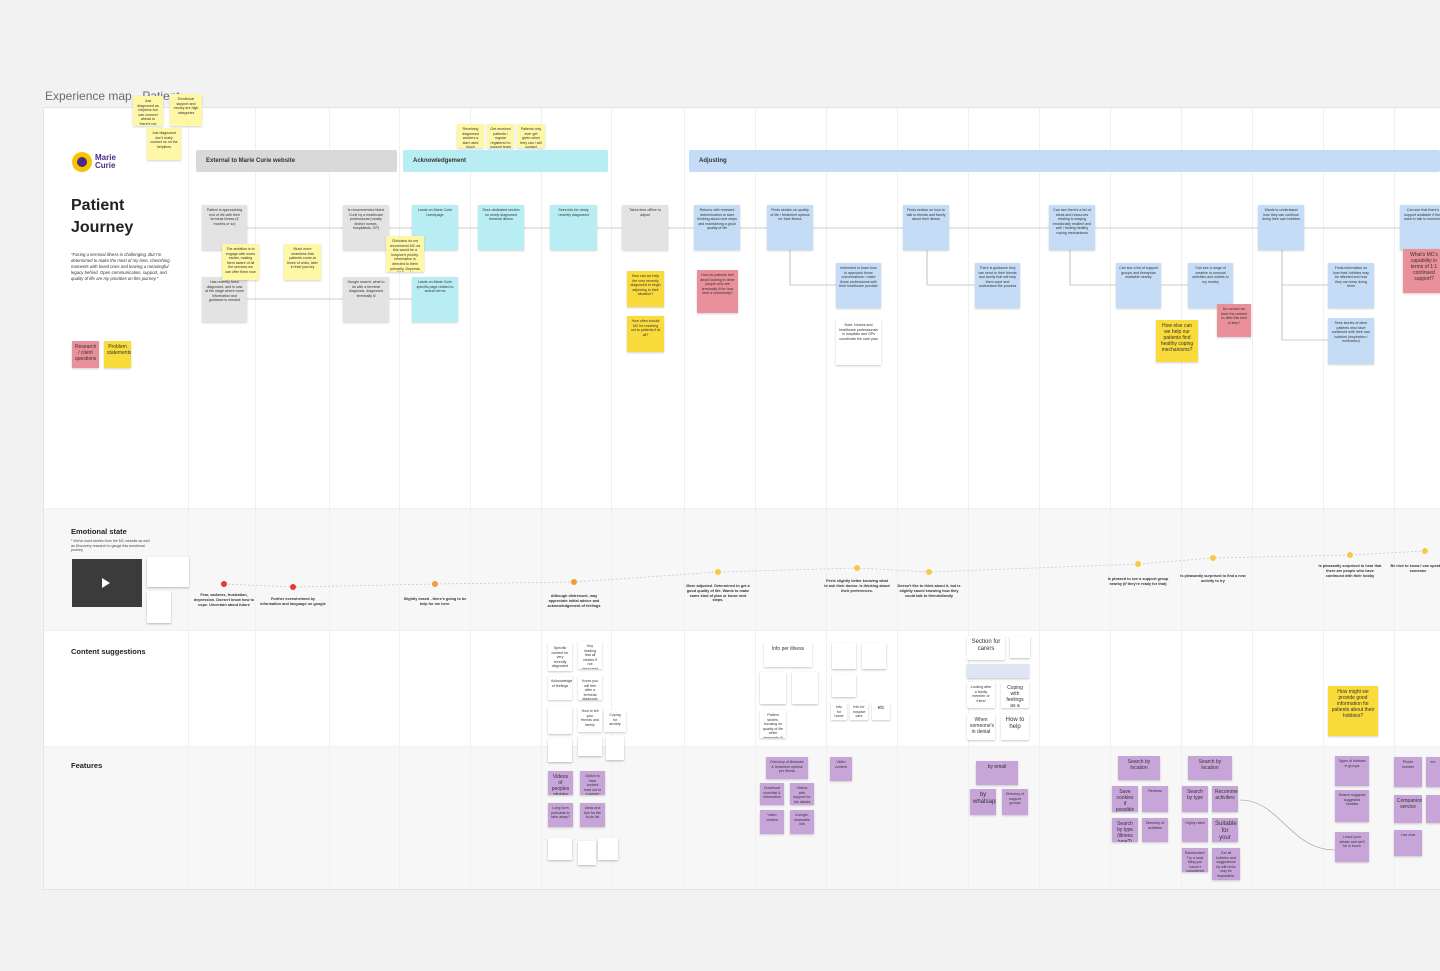 This screenshot has height=971, width=1440. I want to click on feature-note: Live chat, so click(1408, 843).